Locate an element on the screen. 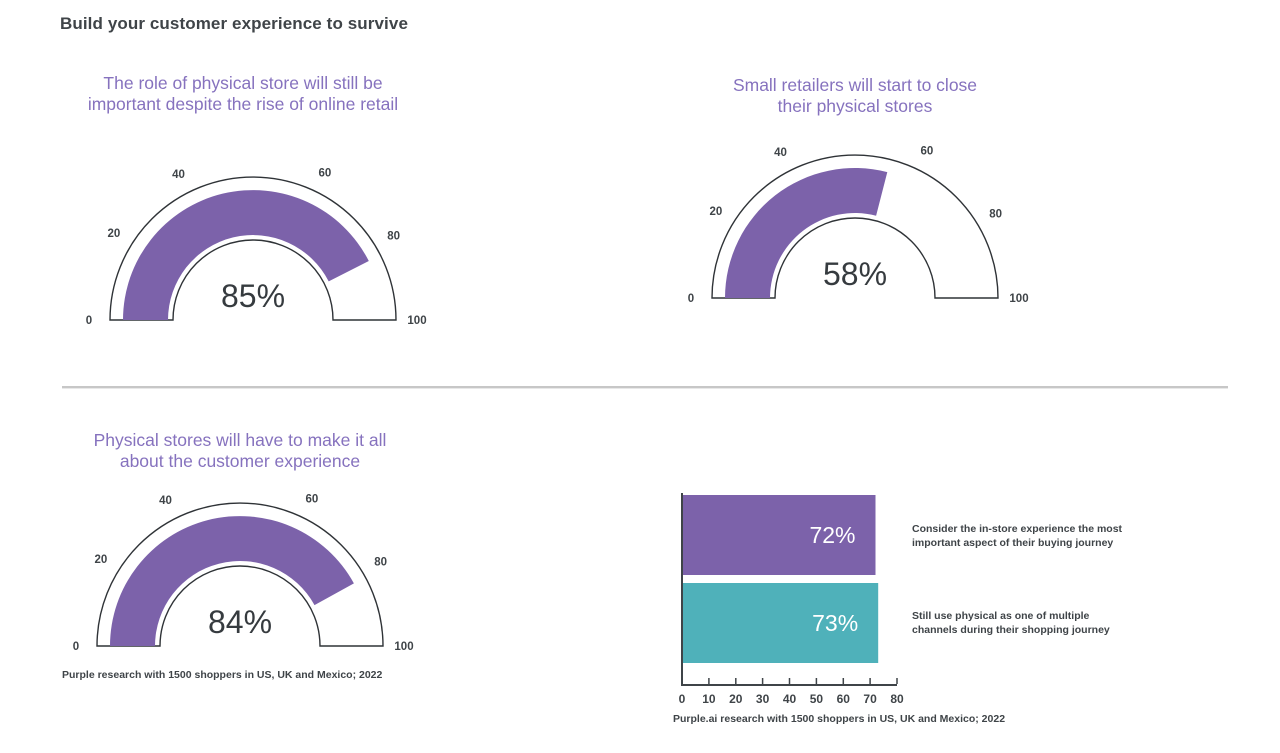  gauge-value-label: 85% is located at coordinates (253, 296).